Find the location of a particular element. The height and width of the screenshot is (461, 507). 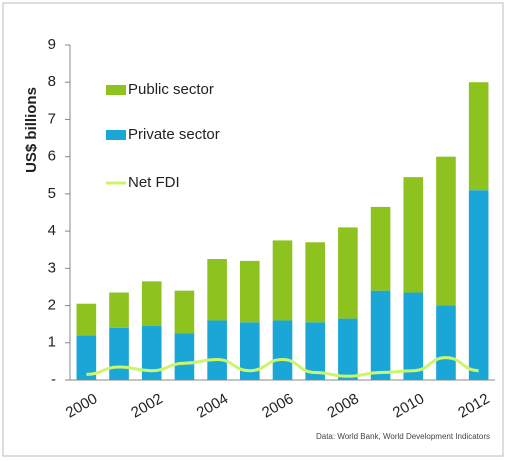

line is located at coordinates (282, 367).